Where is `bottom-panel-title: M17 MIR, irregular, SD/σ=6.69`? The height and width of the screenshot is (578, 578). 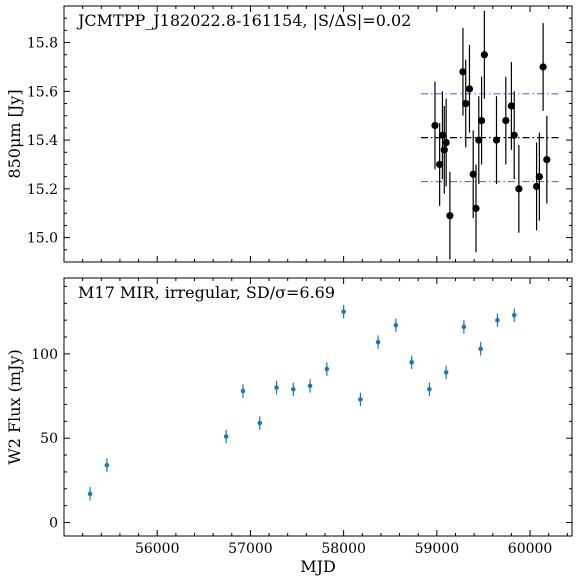
bottom-panel-title: M17 MIR, irregular, SD/σ=6.69 is located at coordinates (206, 292).